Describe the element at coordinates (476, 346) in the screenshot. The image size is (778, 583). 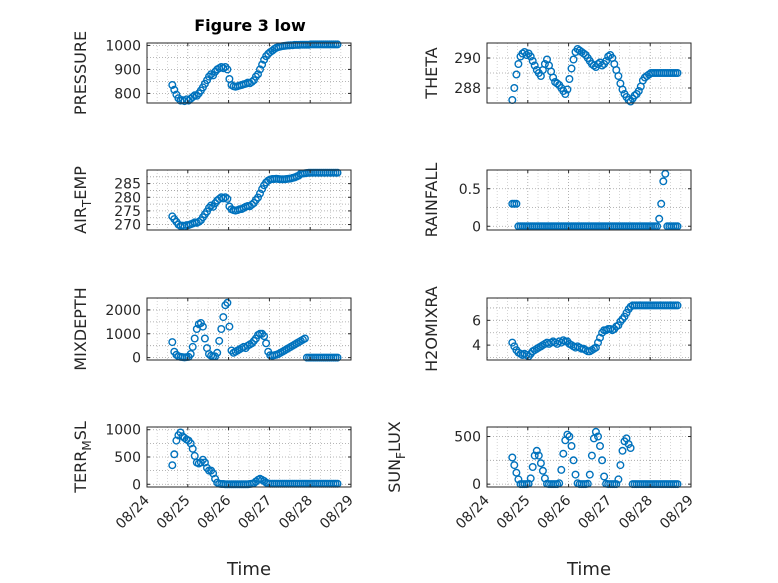
I see `h2omixra-ytick-label: 4` at that location.